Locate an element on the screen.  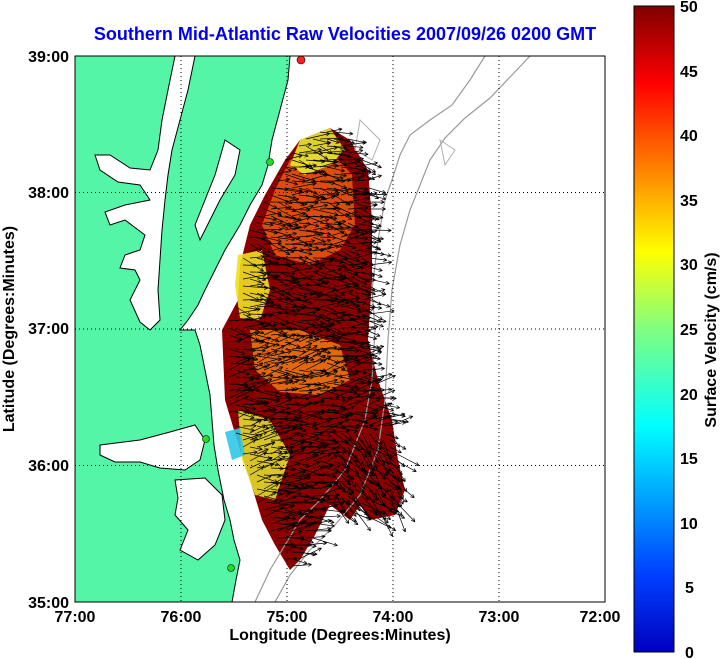
colorbar-tick-labels: 50 45 40 35 30 25 20 15 10 5 0 is located at coordinates (689, 329).